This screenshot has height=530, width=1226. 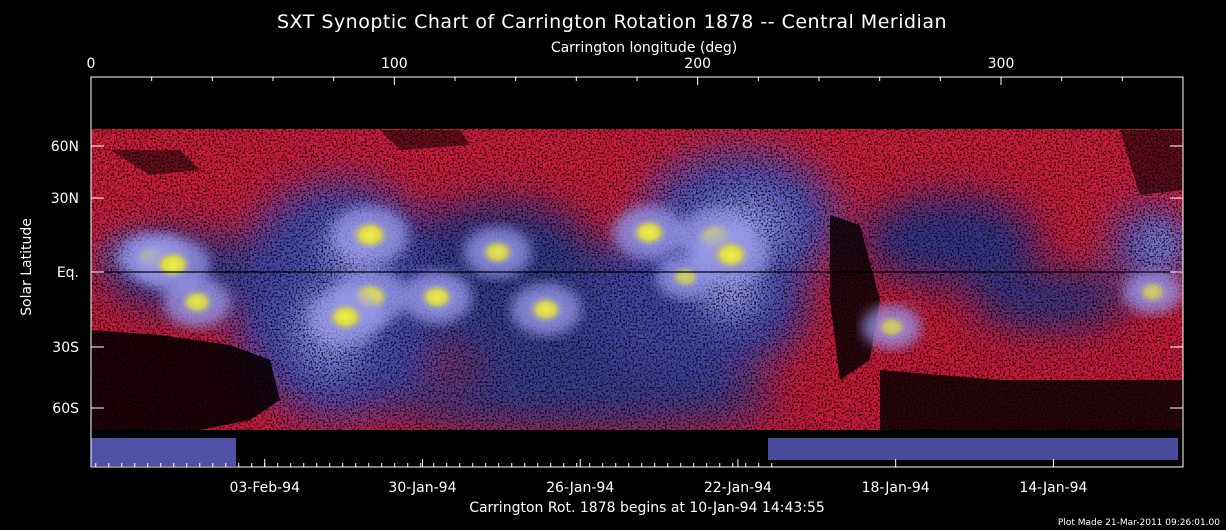 What do you see at coordinates (65, 199) in the screenshot?
I see `y-tick-label: 30N` at bounding box center [65, 199].